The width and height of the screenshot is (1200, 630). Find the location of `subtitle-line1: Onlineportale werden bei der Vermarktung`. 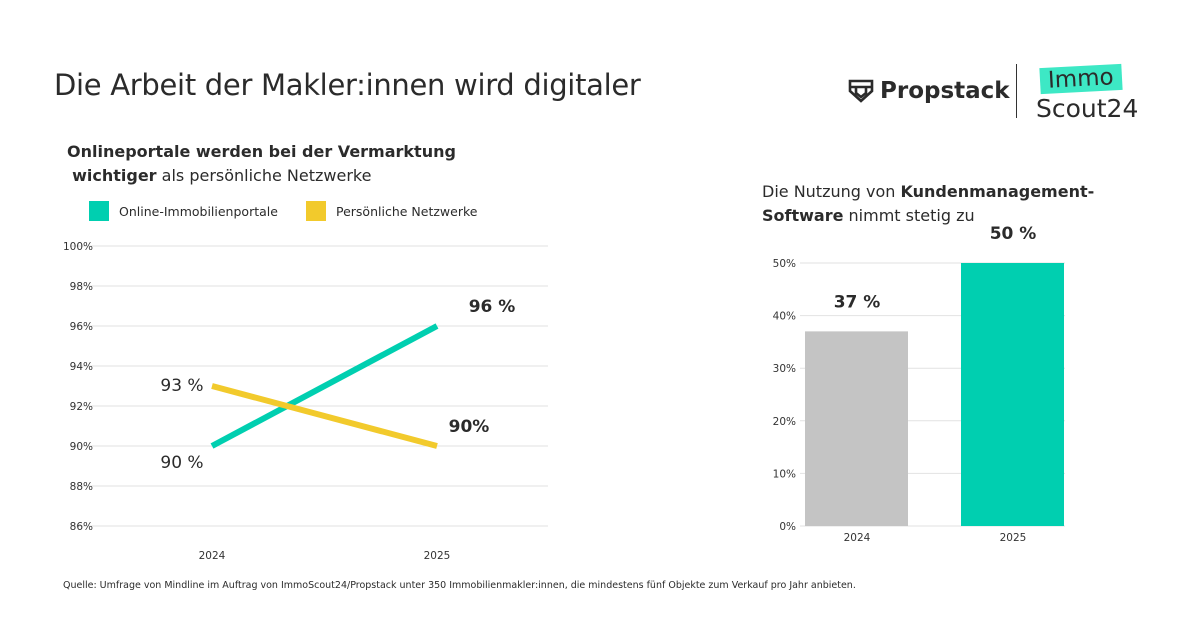

subtitle-line1: Onlineportale werden bei der Vermarktung is located at coordinates (261, 151).